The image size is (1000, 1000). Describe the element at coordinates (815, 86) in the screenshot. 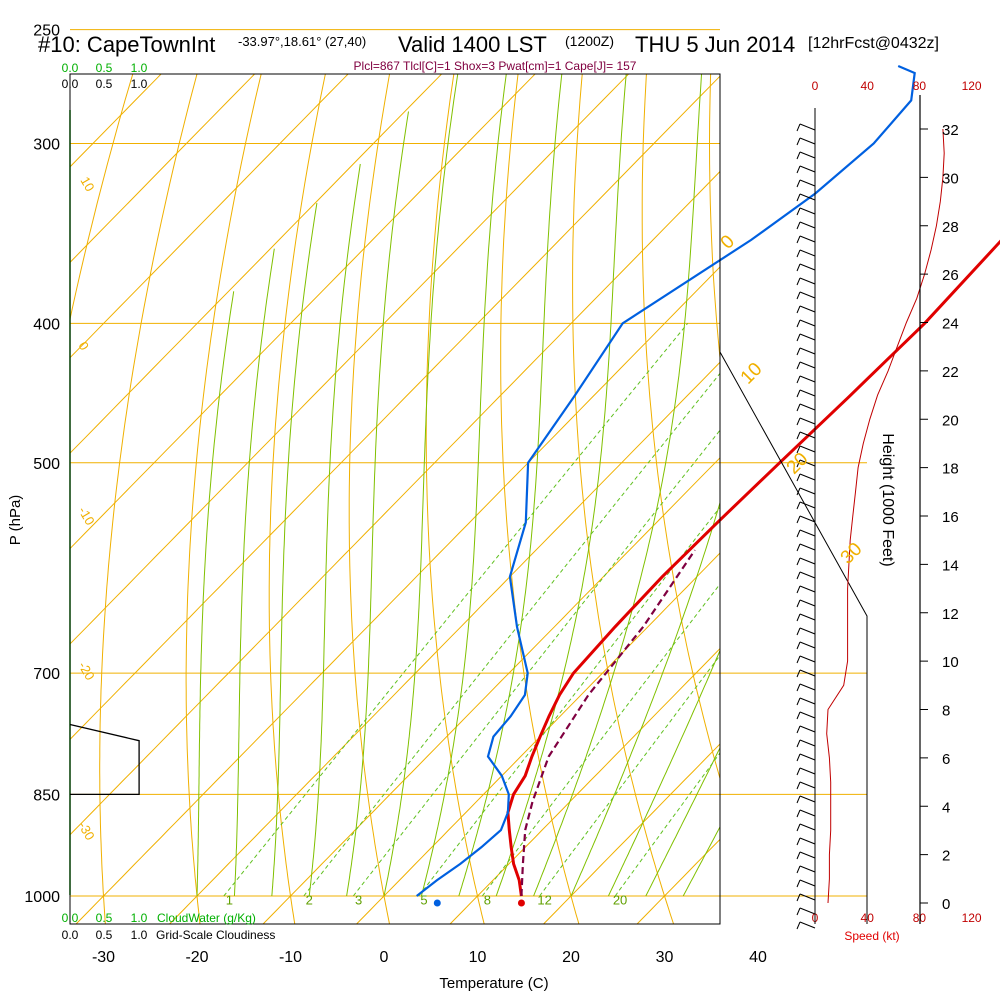

I see `speed-tick-top-0: 0` at that location.